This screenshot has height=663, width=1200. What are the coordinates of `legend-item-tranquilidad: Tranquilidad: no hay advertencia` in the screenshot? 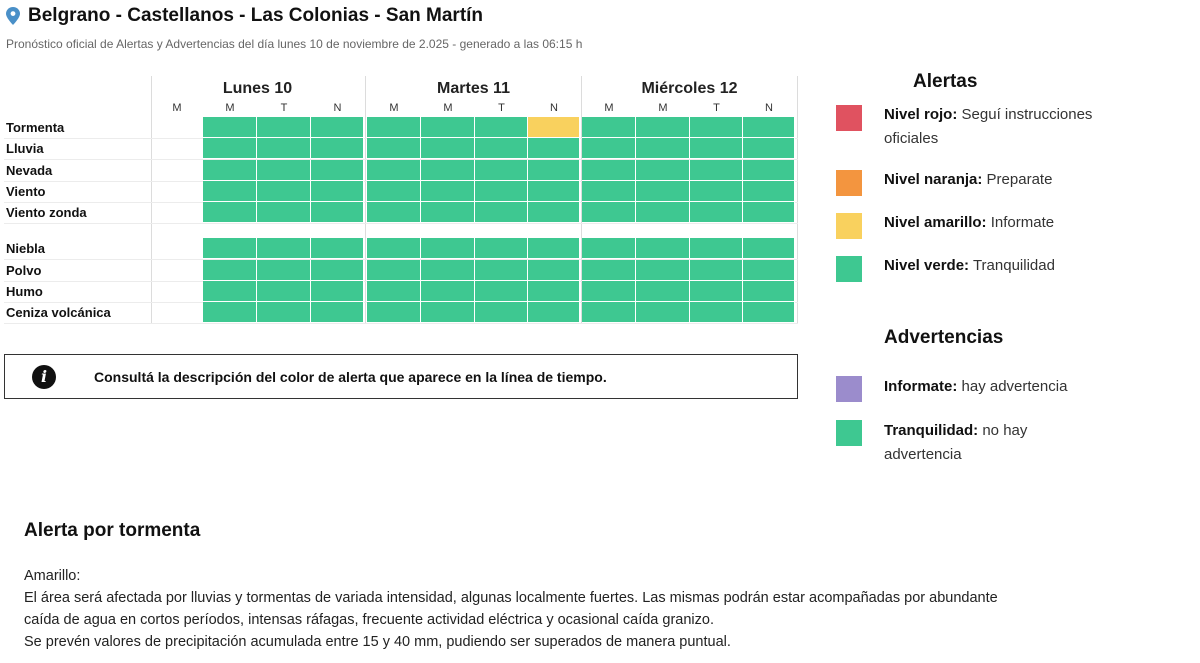 It's located at (994, 443).